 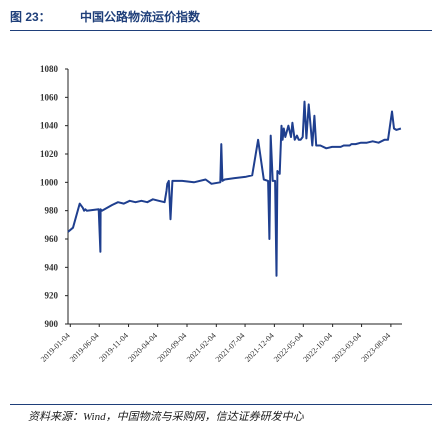 I want to click on y-tick-label: 1000, so click(x=49, y=182).